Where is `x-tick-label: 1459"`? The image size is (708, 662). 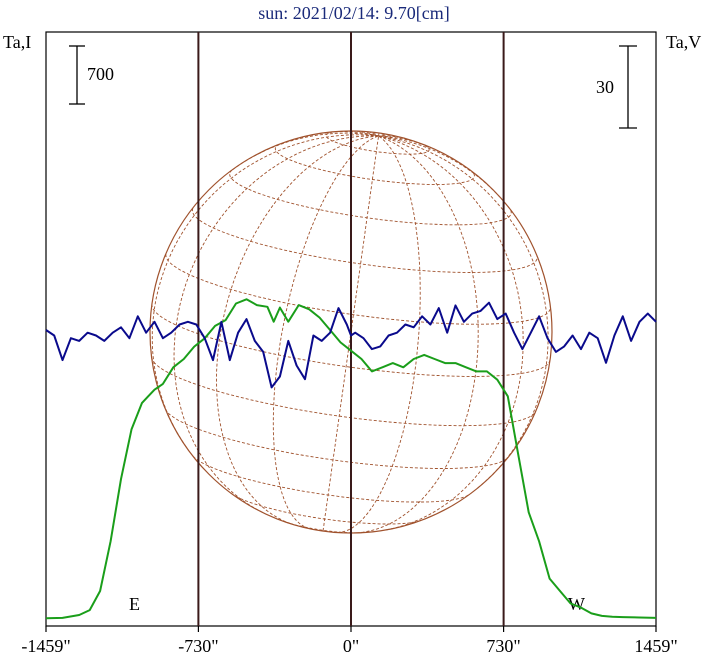 x-tick-label: 1459" is located at coordinates (656, 646).